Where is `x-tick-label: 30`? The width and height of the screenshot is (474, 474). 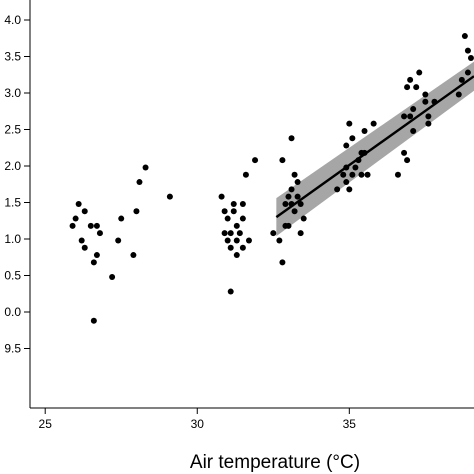 x-tick-label: 30 is located at coordinates (198, 424).